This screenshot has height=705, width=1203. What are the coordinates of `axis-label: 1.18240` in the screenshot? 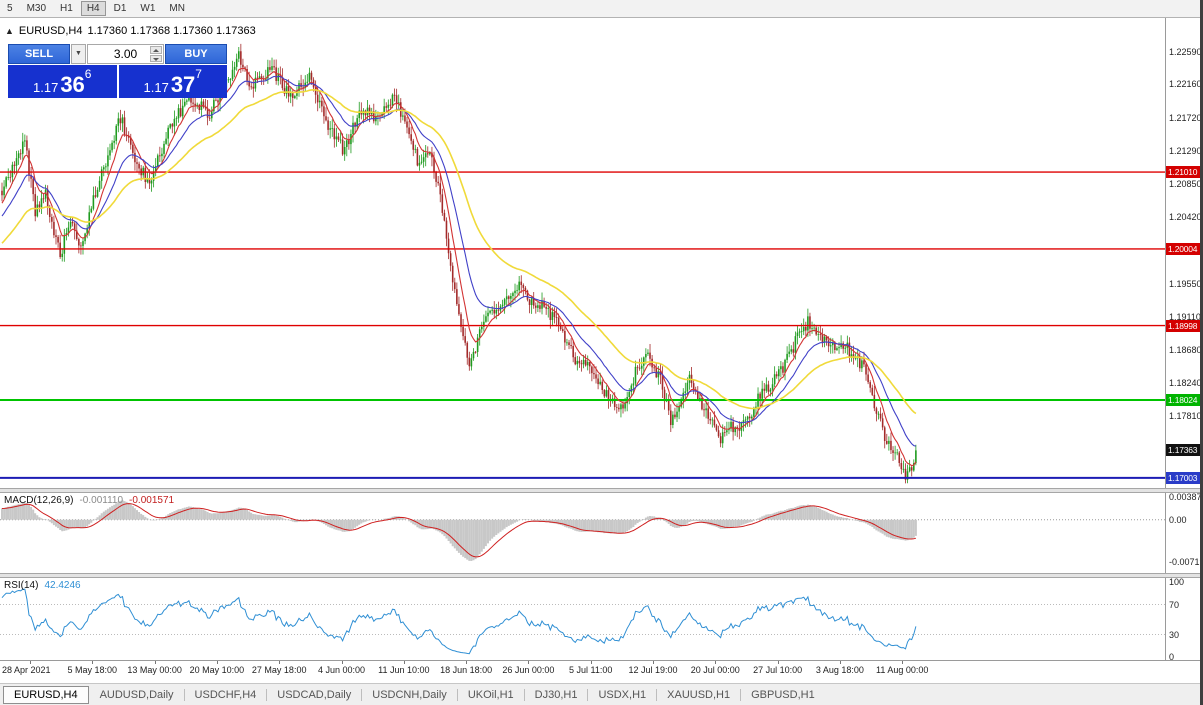 It's located at (1185, 383).